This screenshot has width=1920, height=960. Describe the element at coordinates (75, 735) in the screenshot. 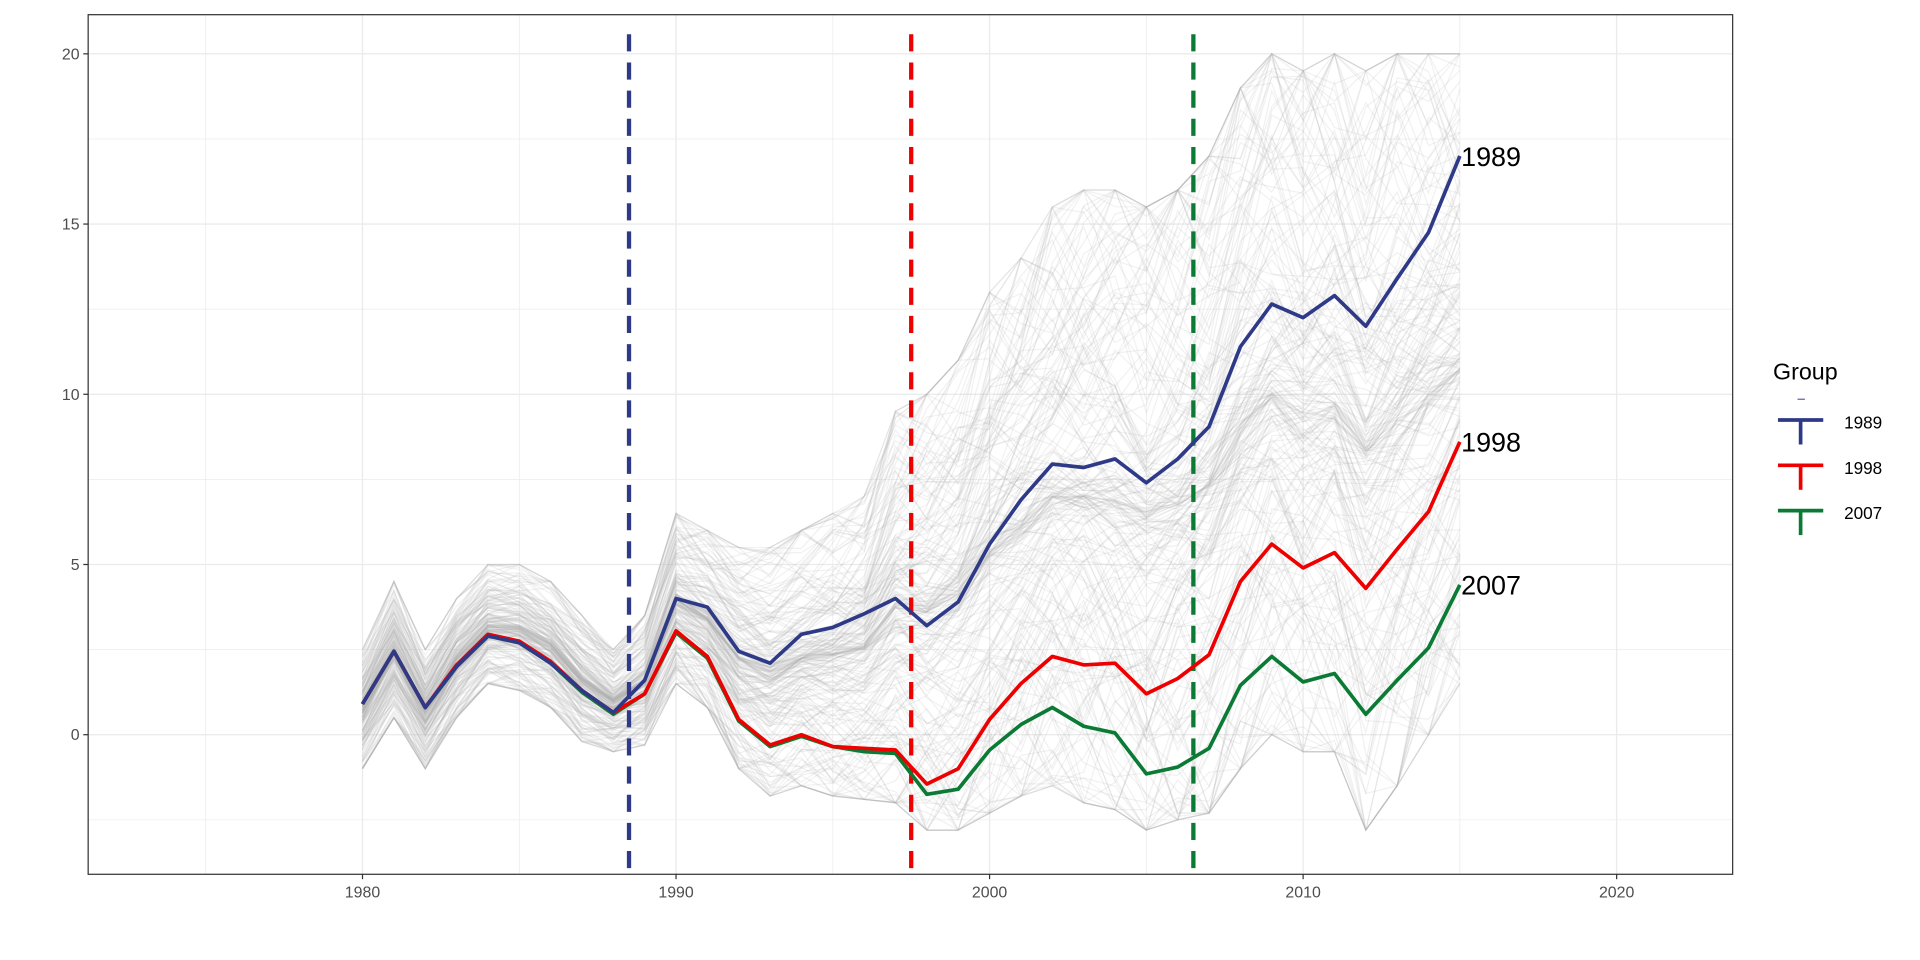

I see `y-tick-label: 0` at that location.